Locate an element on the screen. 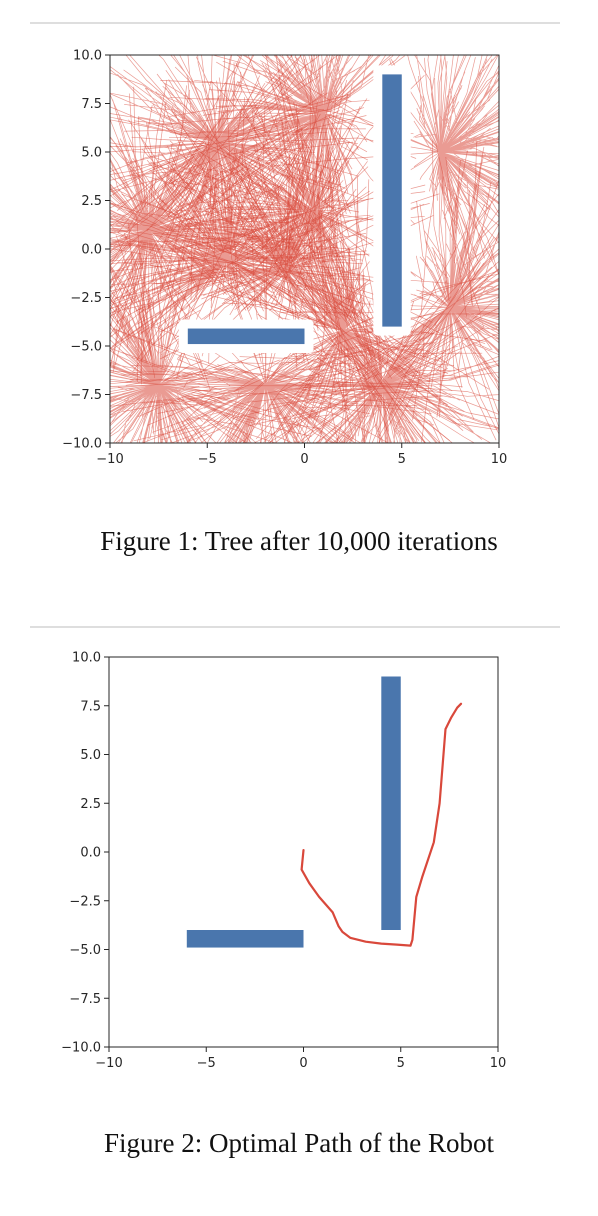 This screenshot has height=1216, width=598. figure-2-caption: Figure 2: Optimal Path of the Robot is located at coordinates (299, 1143).